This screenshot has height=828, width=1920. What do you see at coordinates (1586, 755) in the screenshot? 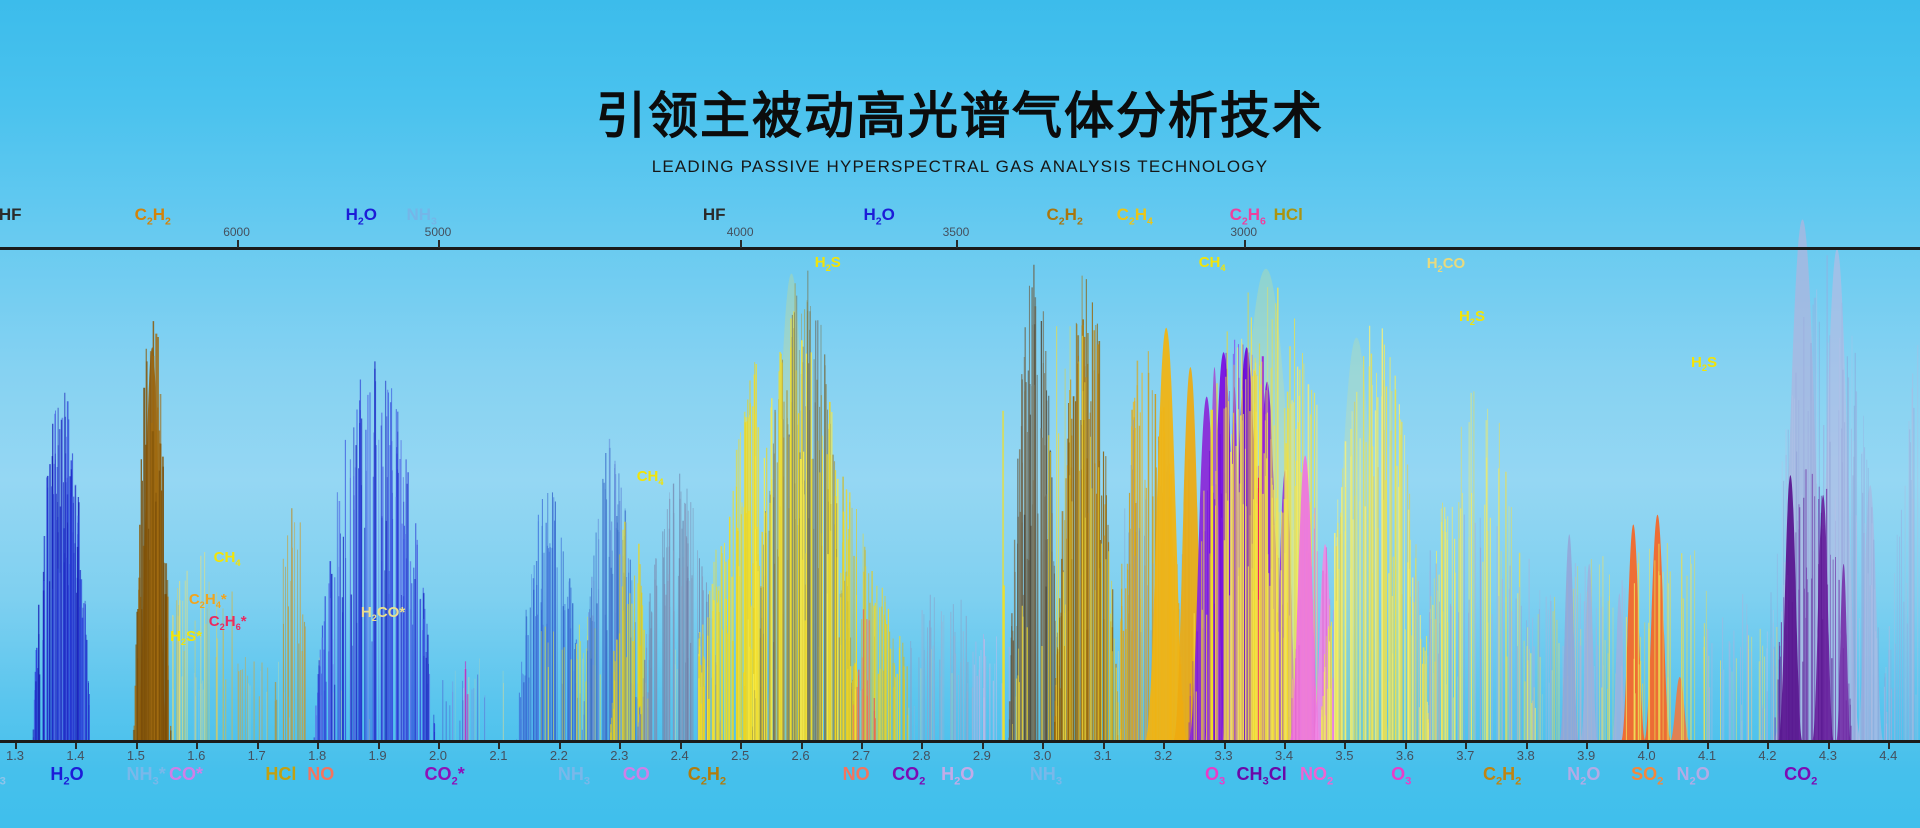
I see `bottom-axis-tick-label: 3.9` at bounding box center [1586, 755].